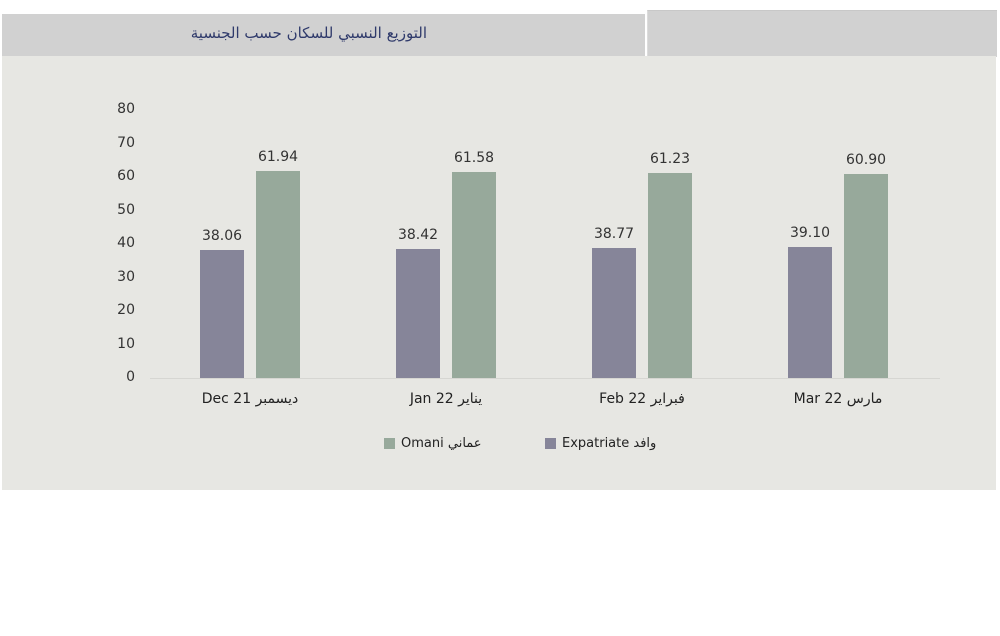 The image size is (1000, 636). Describe the element at coordinates (609, 443) in the screenshot. I see `legend-label-expatriate: Expatriate وافد` at that location.